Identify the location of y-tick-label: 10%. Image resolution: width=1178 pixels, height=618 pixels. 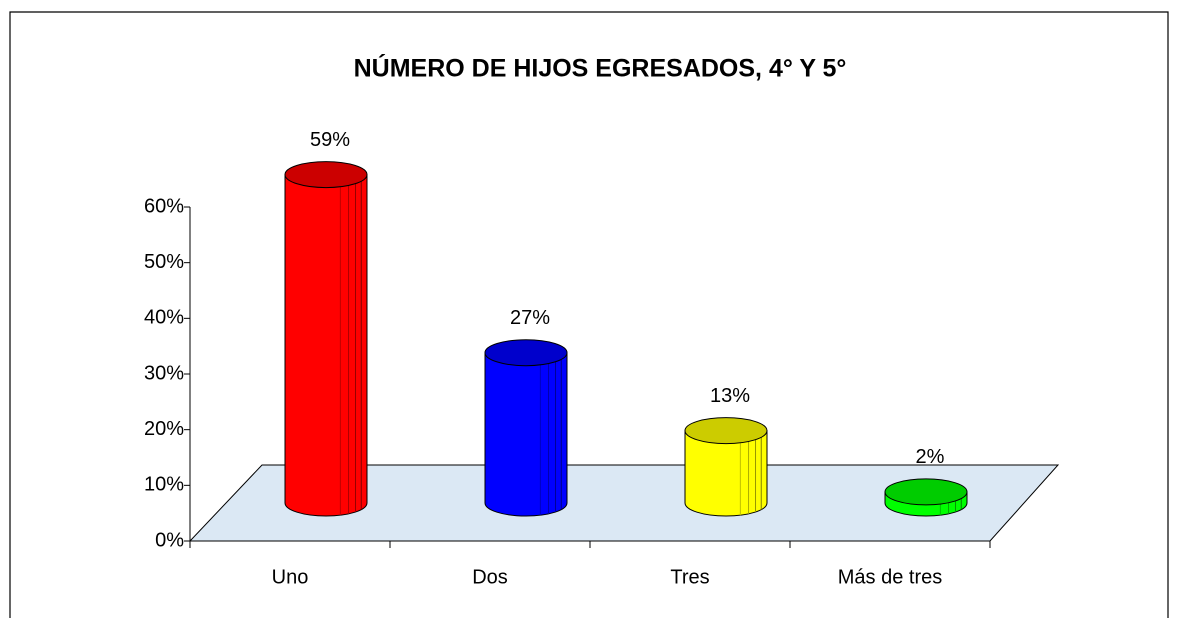
(164, 485).